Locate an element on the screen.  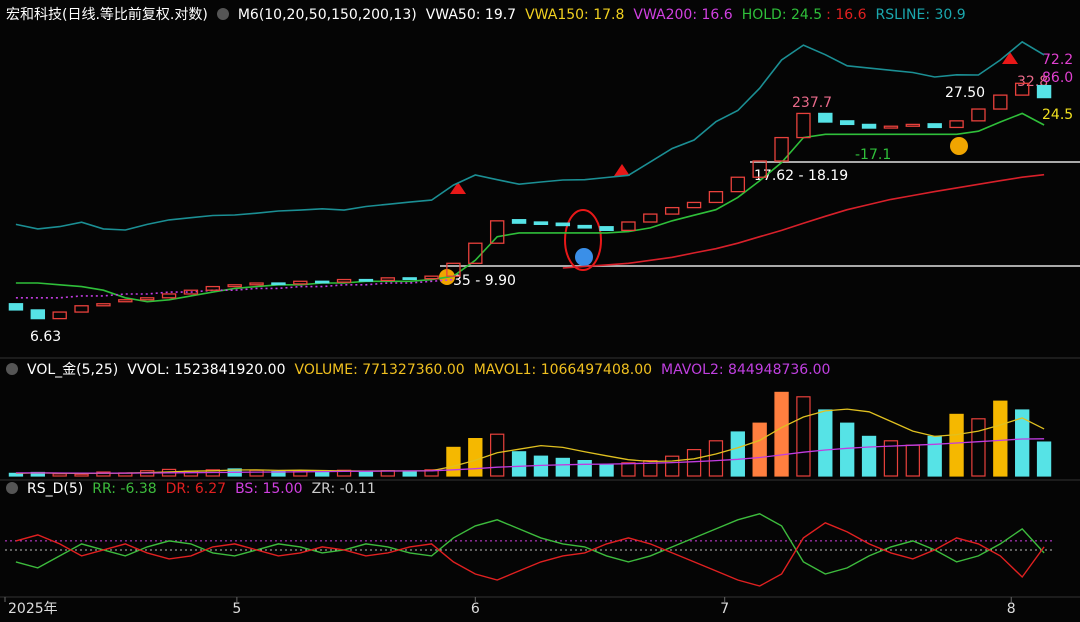
legend: DR: 6.27 is located at coordinates (196, 489).